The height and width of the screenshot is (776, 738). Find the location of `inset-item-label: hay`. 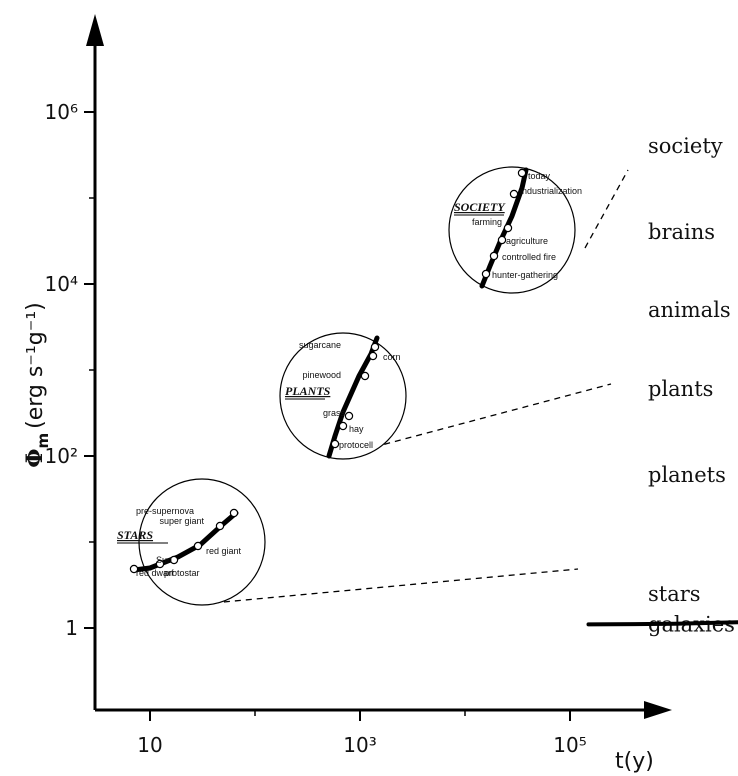

inset-item-label: hay is located at coordinates (356, 429).